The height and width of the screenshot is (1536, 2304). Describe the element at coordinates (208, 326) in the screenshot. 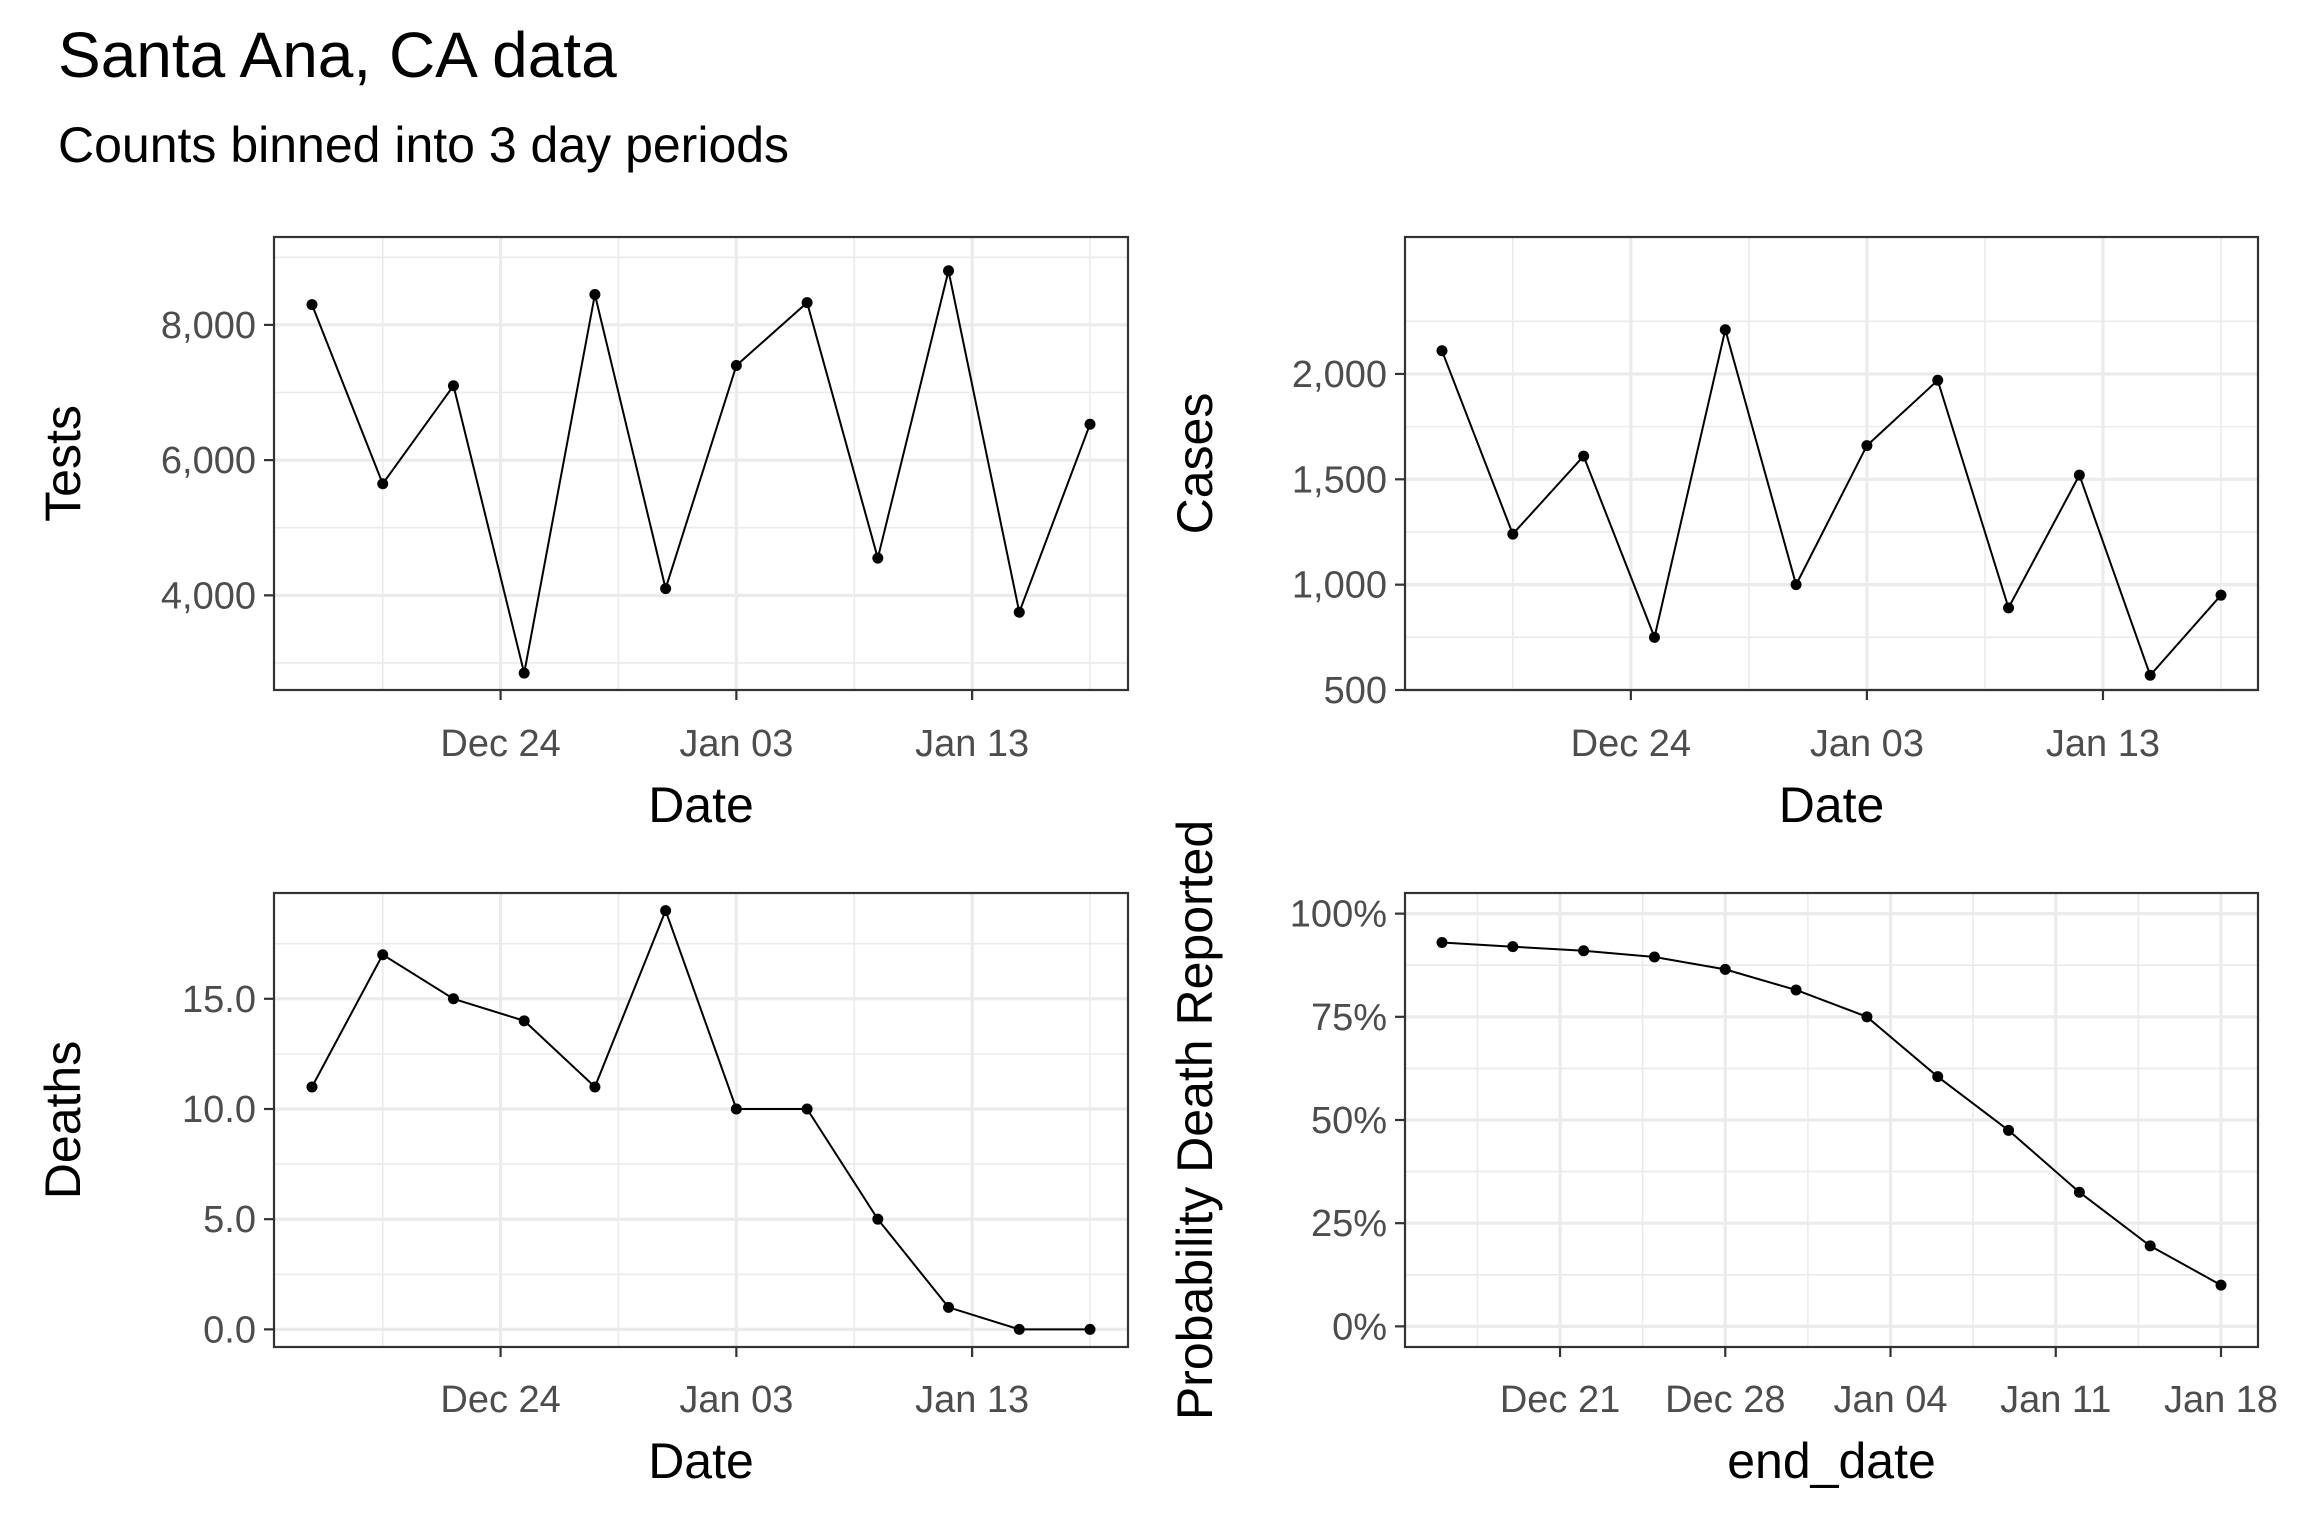

I see `y-tick-label: 8,000` at that location.